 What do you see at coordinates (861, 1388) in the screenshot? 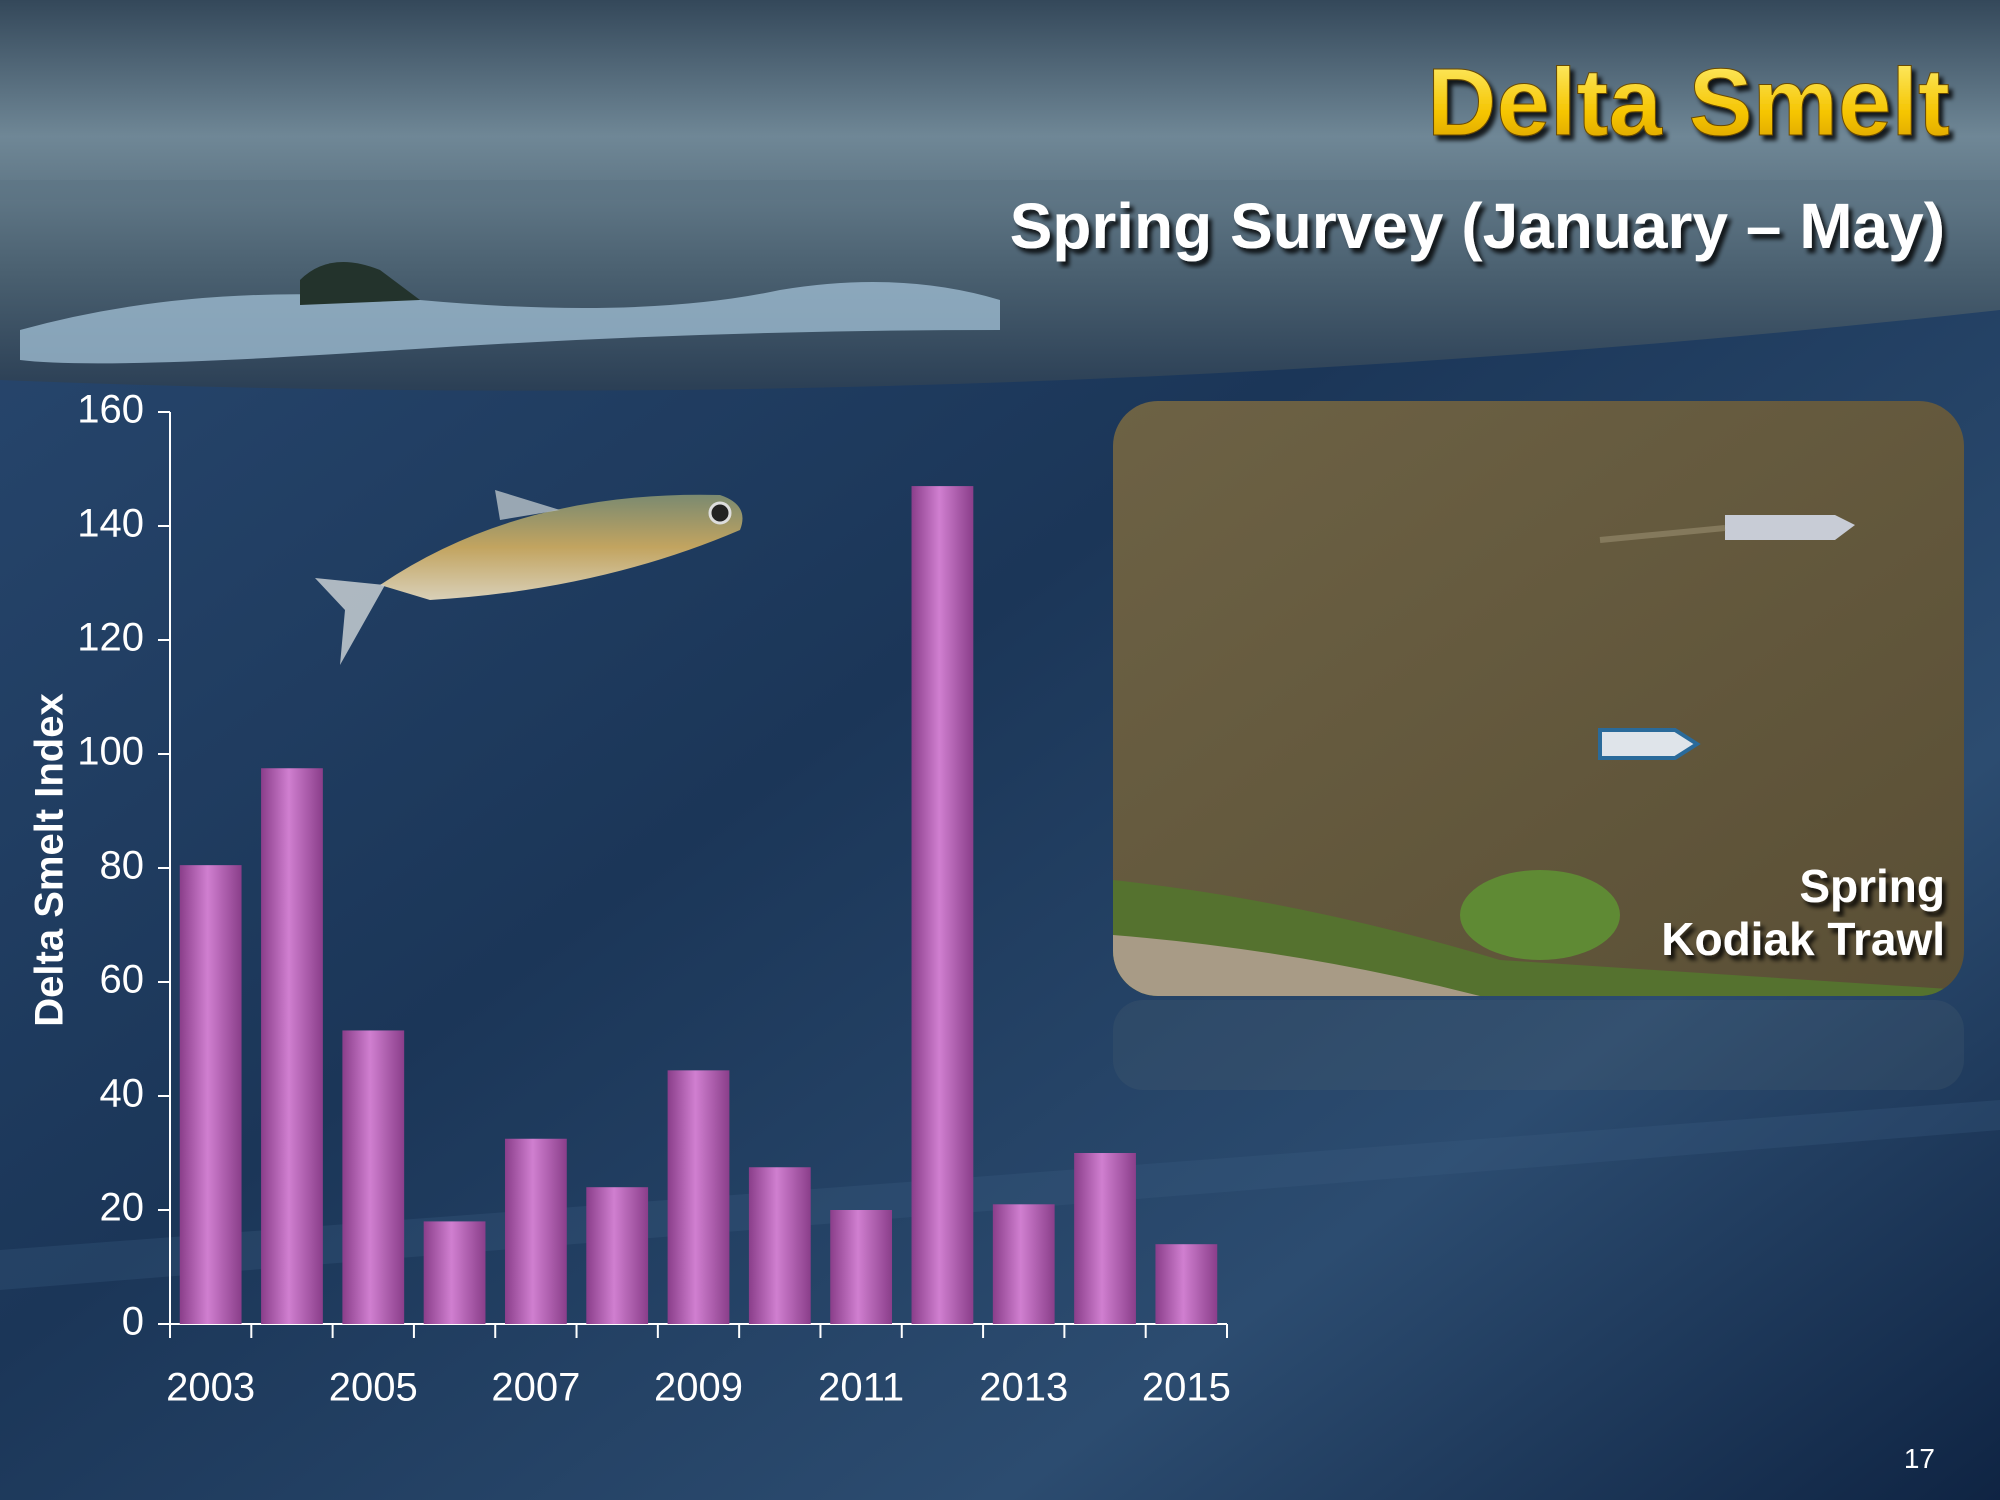
I see `x-tick-label: 2011` at bounding box center [861, 1388].